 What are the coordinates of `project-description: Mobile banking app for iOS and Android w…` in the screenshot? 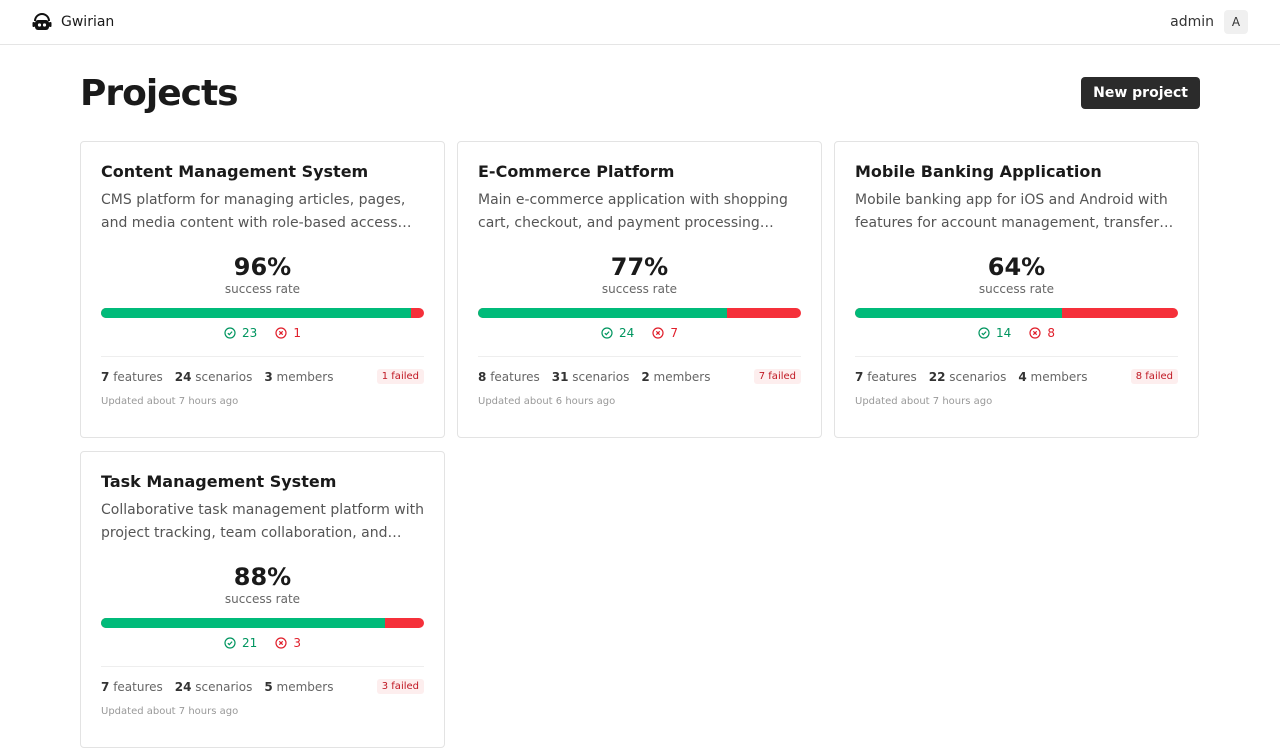 It's located at (1013, 211).